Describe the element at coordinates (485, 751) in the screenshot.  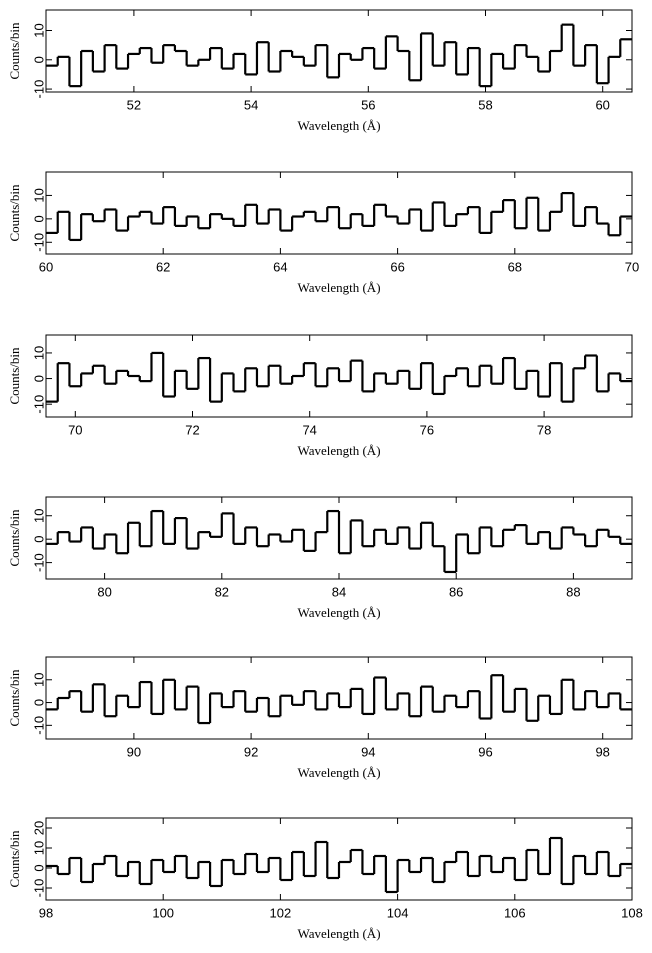
I see `x-tick-label: 96` at that location.